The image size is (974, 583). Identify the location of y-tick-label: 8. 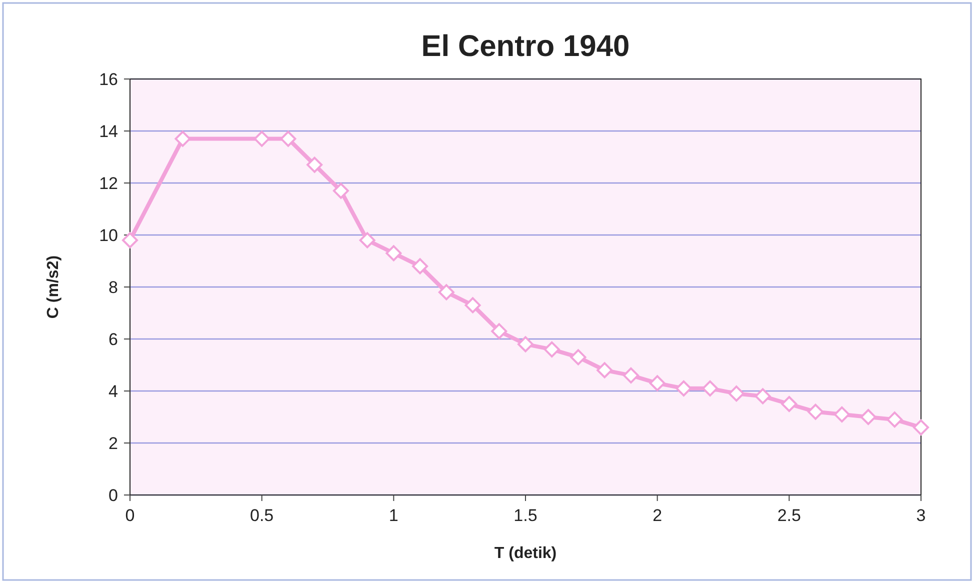
(113, 287).